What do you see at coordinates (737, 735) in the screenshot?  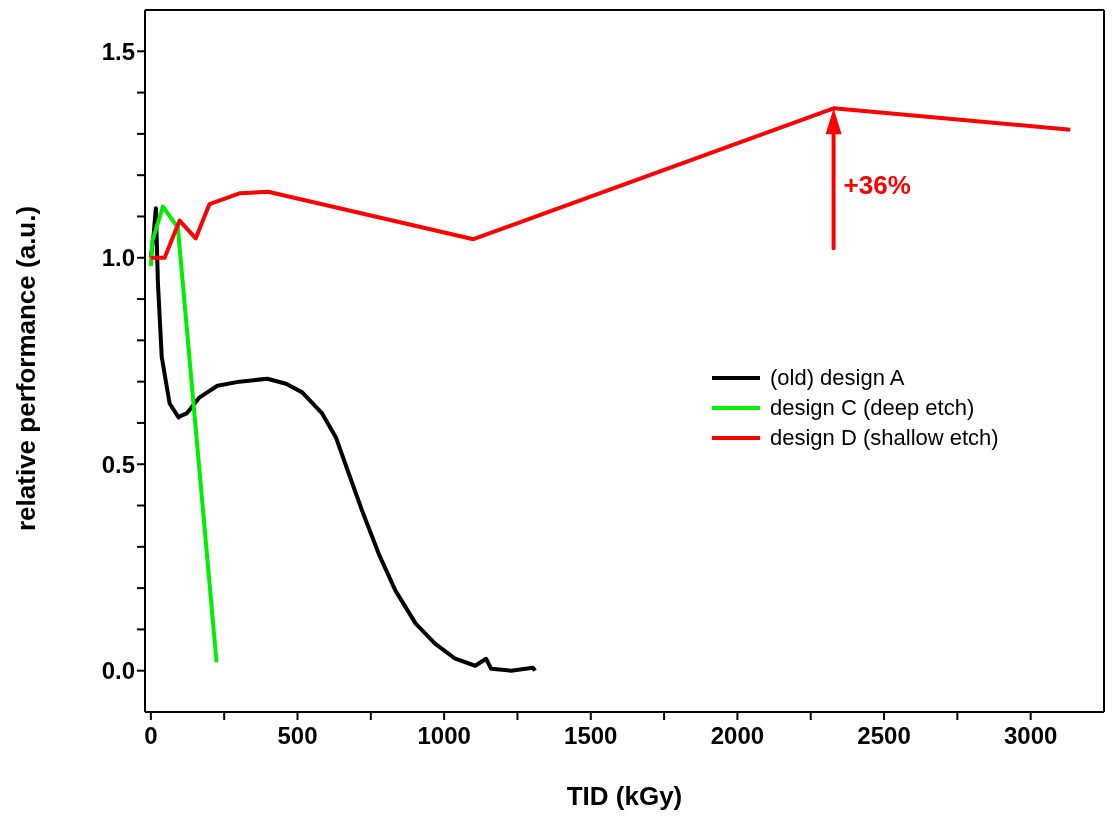 I see `x-tick-label: 2000` at bounding box center [737, 735].